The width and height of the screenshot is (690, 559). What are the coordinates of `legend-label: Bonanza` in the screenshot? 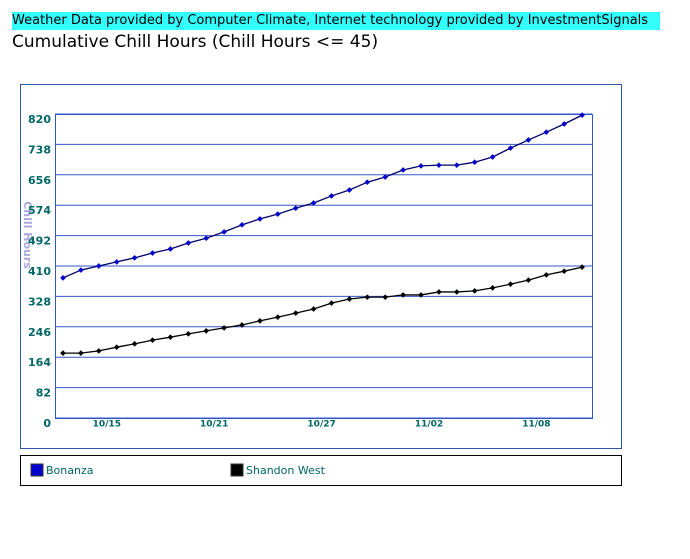 It's located at (69, 470).